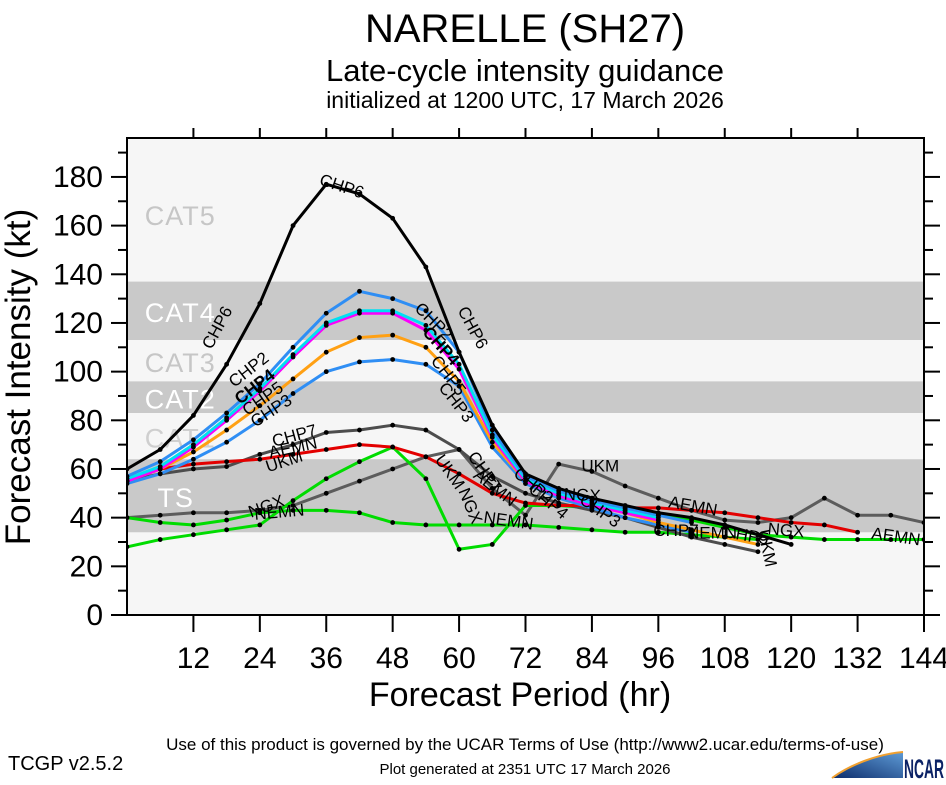  I want to click on band-label-cat4: CAT4, so click(180, 313).